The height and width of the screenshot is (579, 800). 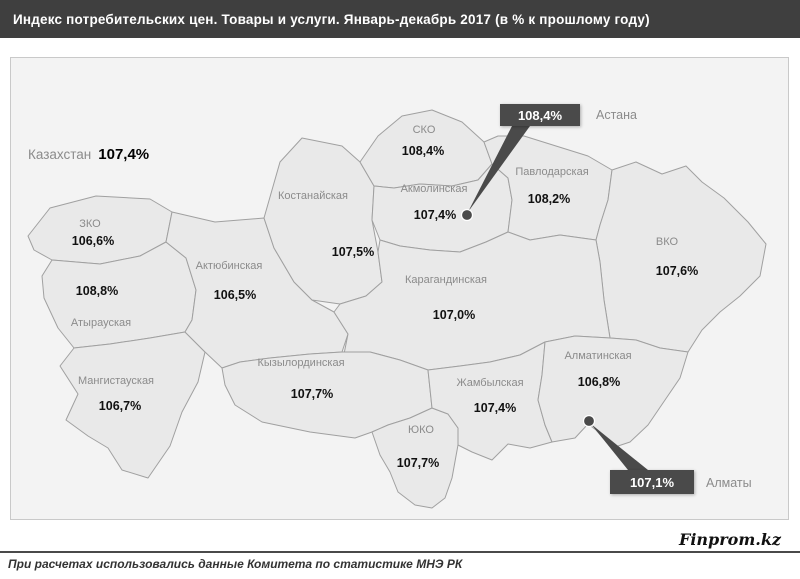 I want to click on country-name: Казахстан, so click(x=60, y=154).